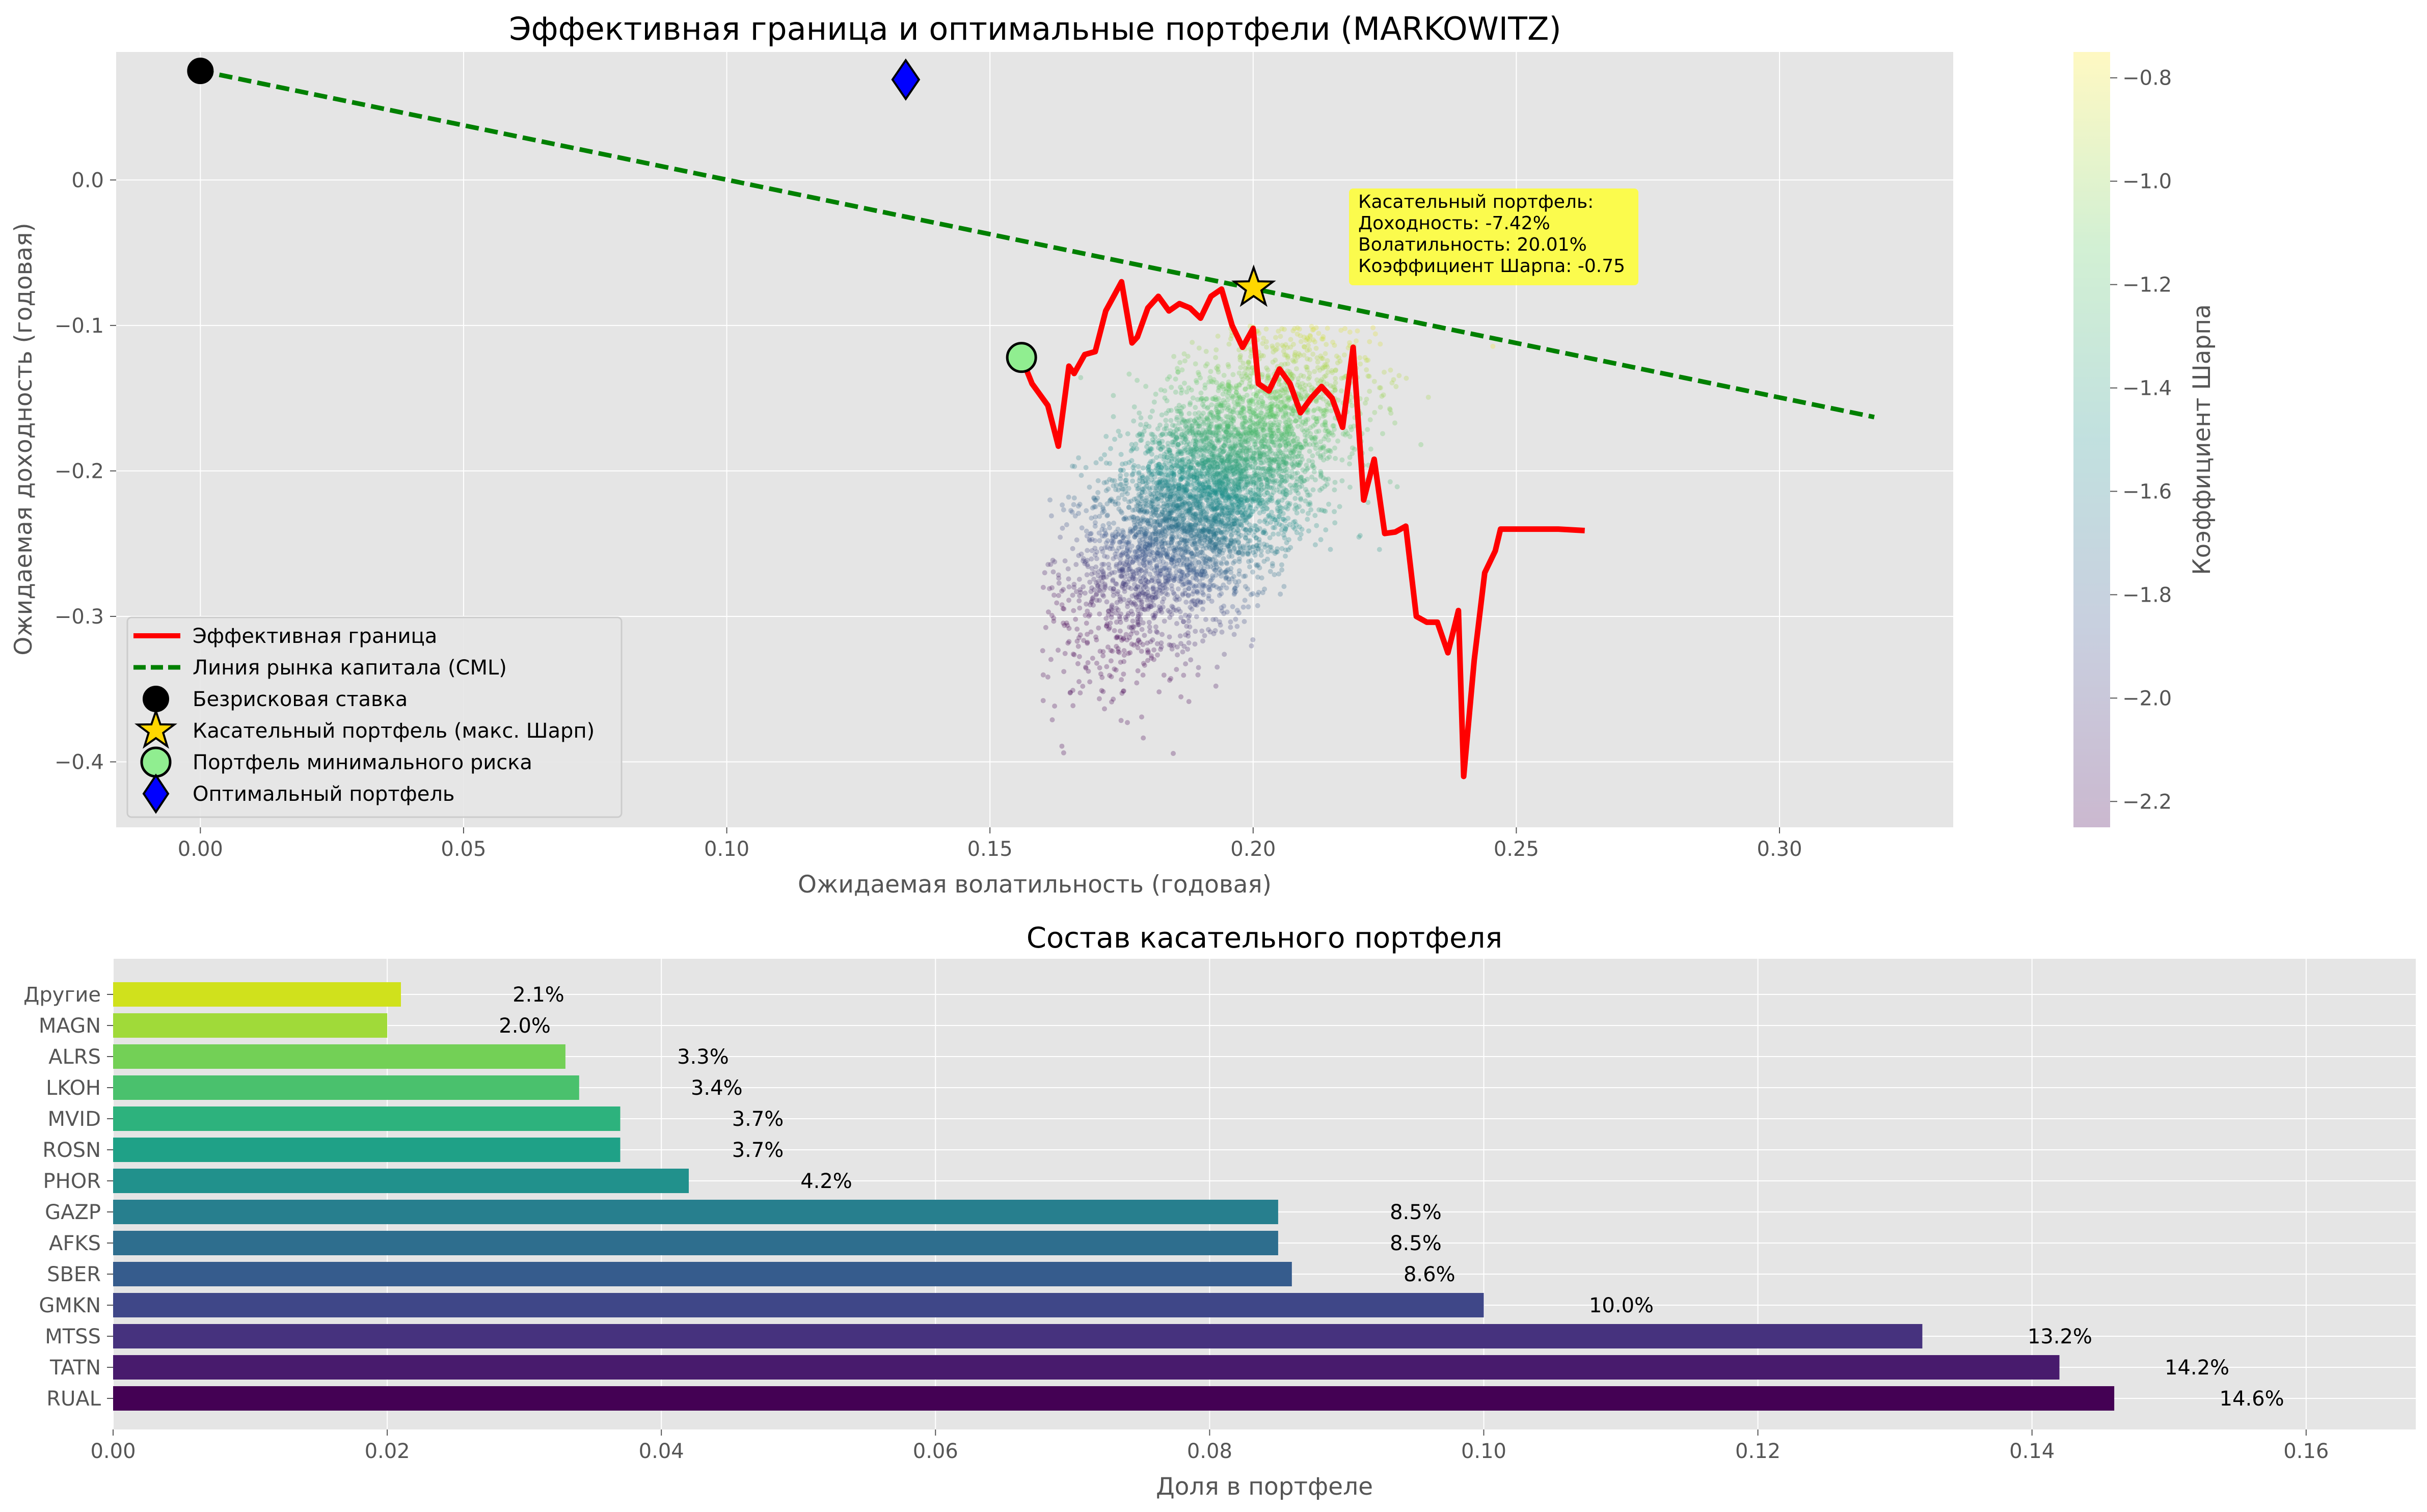 Image resolution: width=2427 pixels, height=1512 pixels. Describe the element at coordinates (1491, 266) in the screenshot. I see `annotation-line-4: Коэффициент Шарпа: -0.75` at that location.